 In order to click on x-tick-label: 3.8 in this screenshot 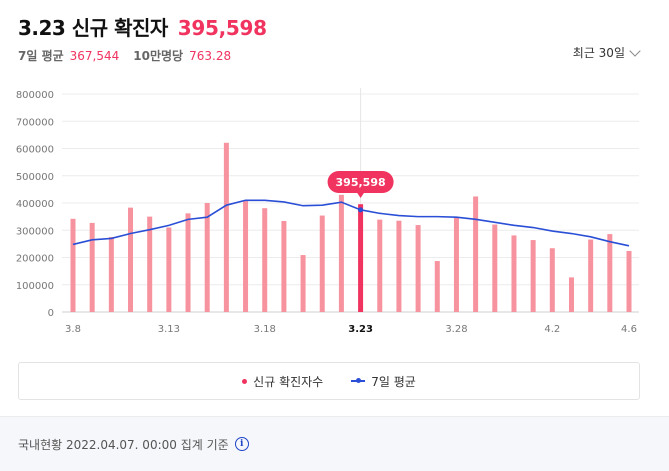, I will do `click(73, 329)`.